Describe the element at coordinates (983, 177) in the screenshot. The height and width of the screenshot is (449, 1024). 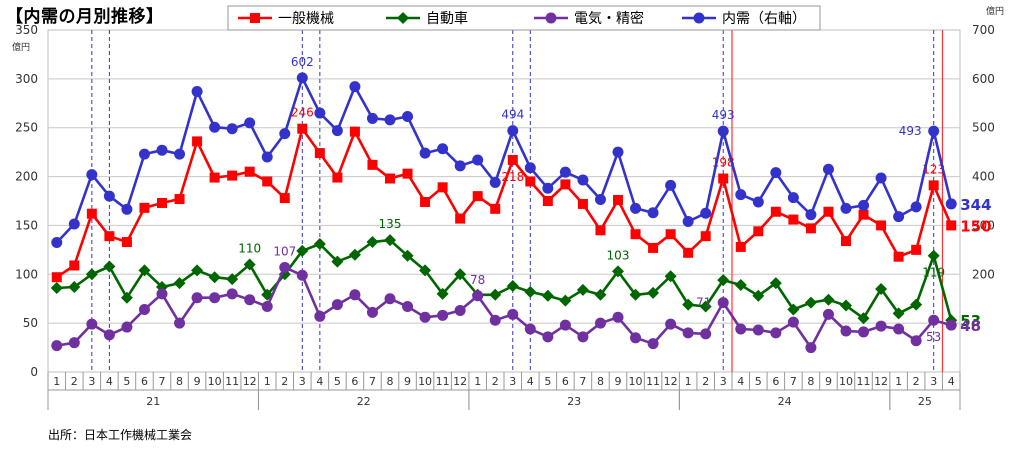
I see `right-axis-tick-label: 400` at that location.